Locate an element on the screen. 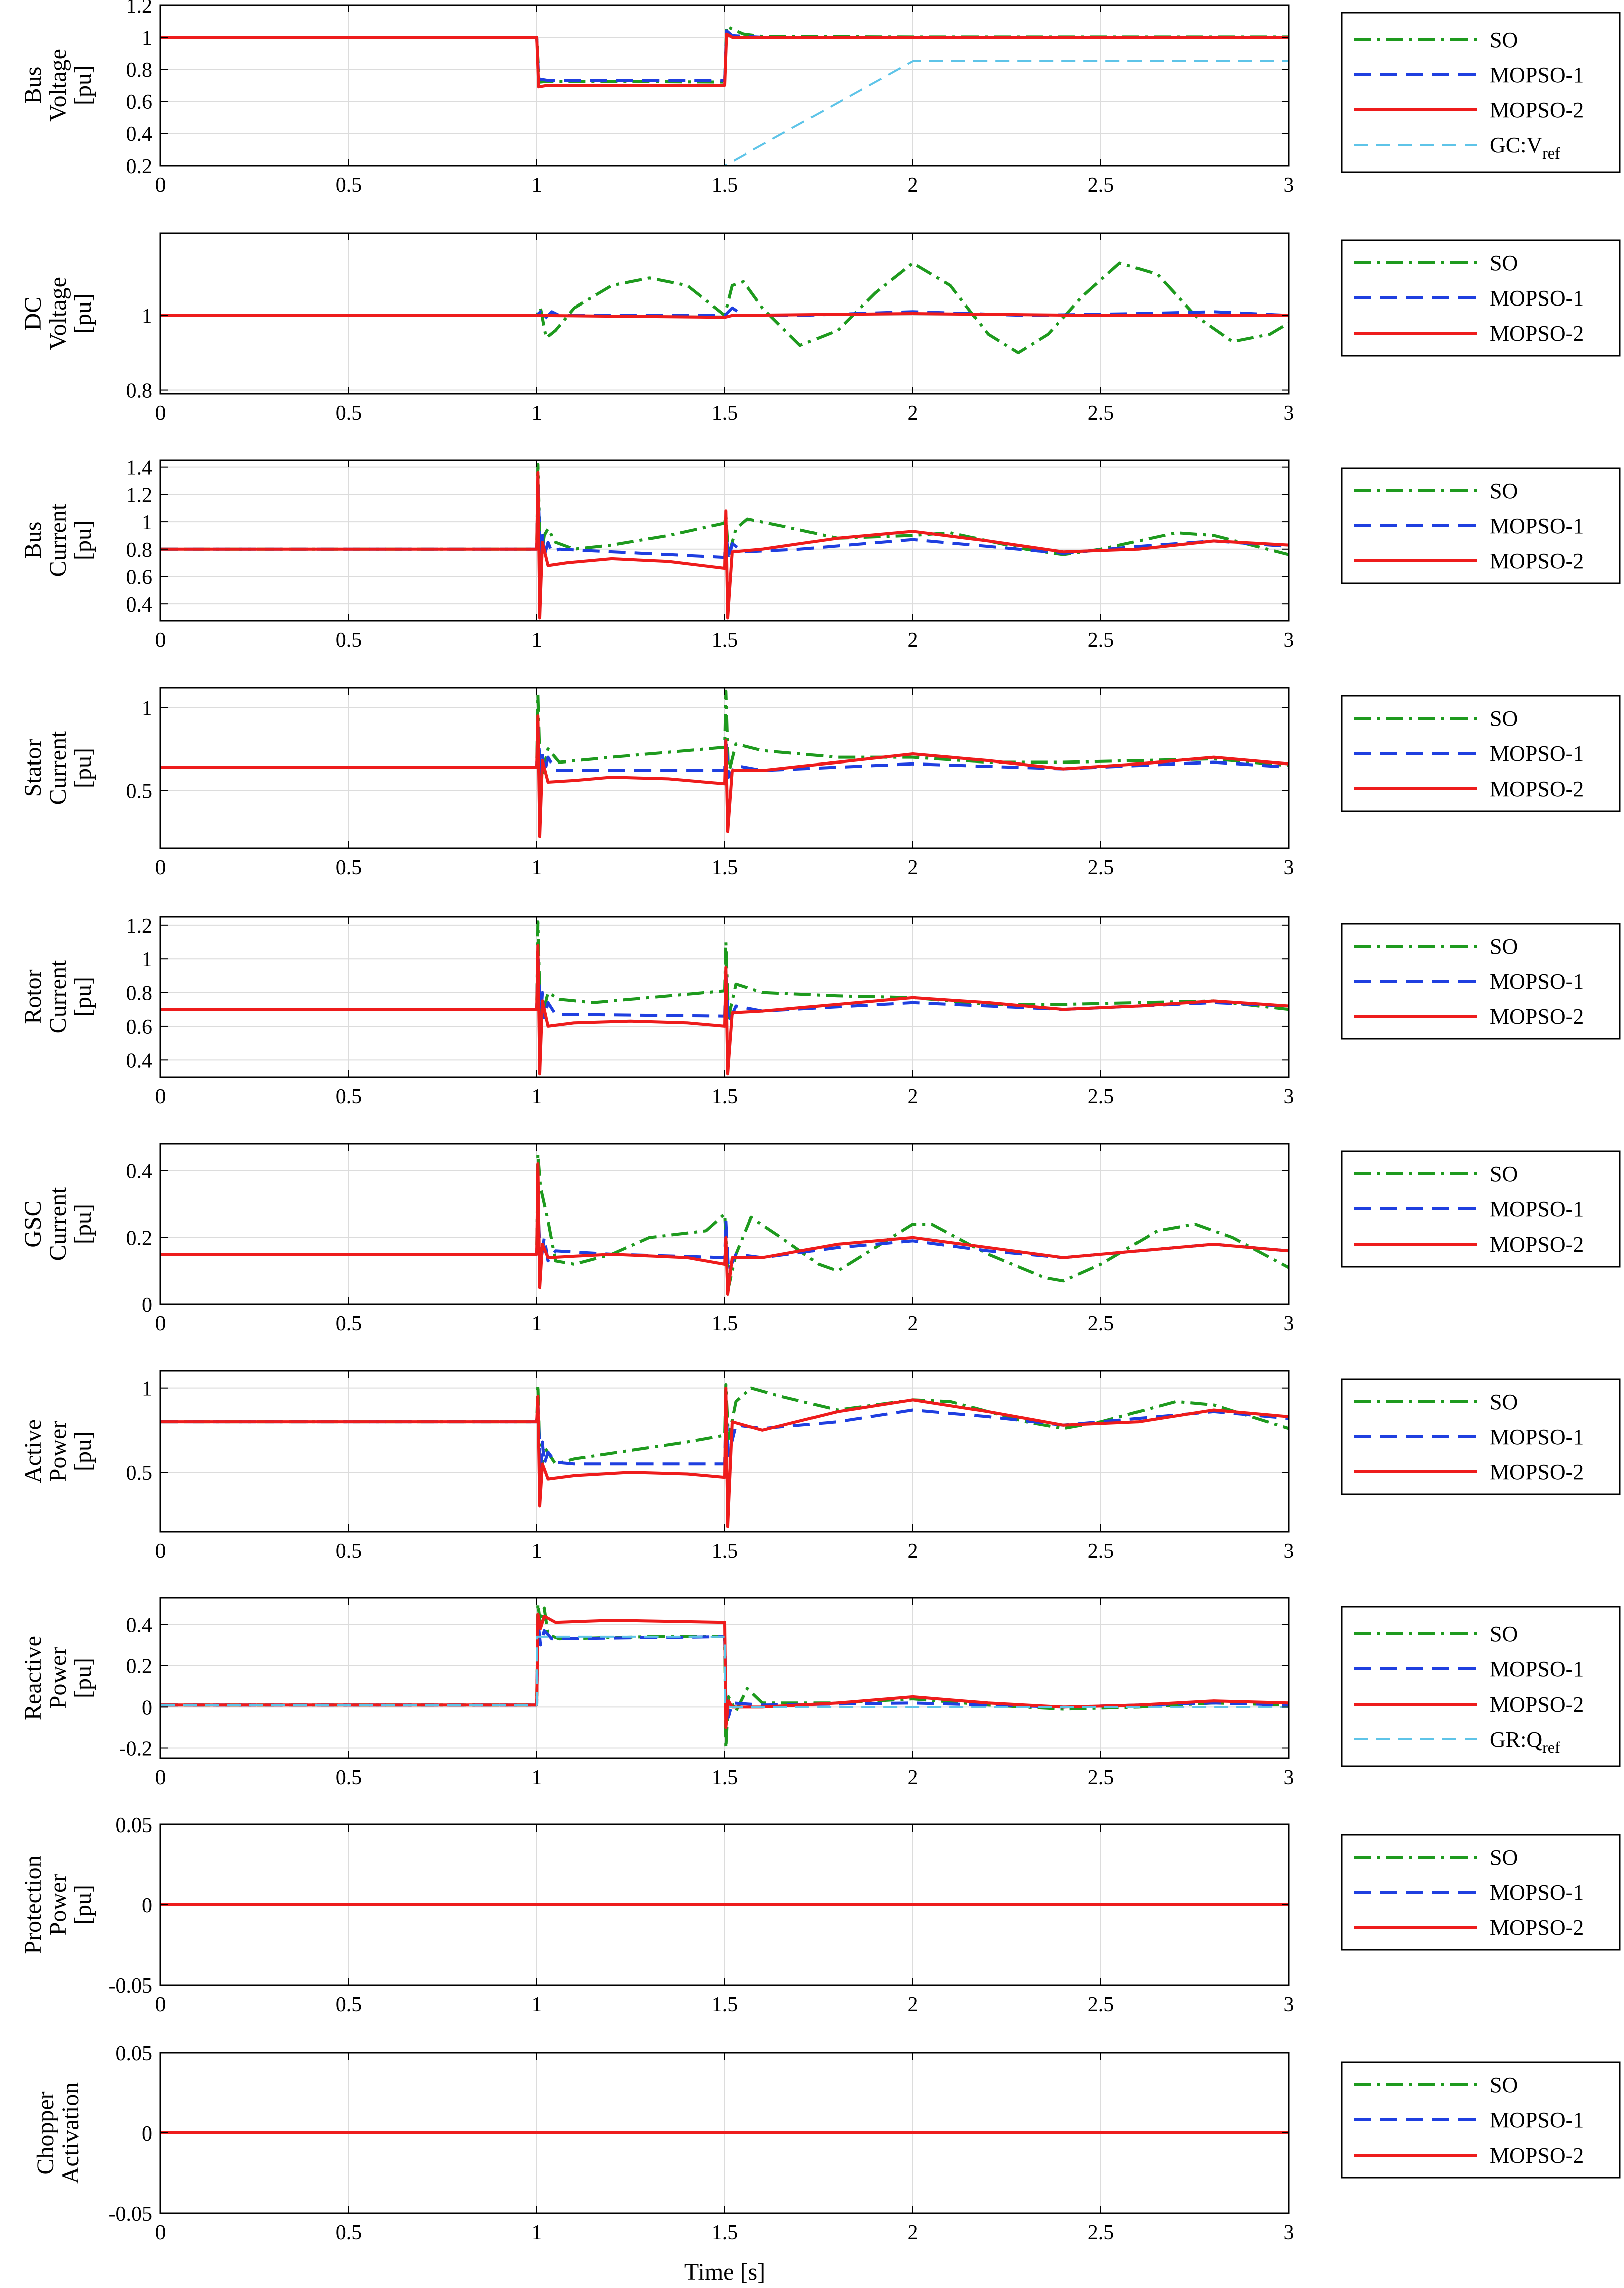 This screenshot has width=1624, height=2288. series-line-so is located at coordinates (724, 308).